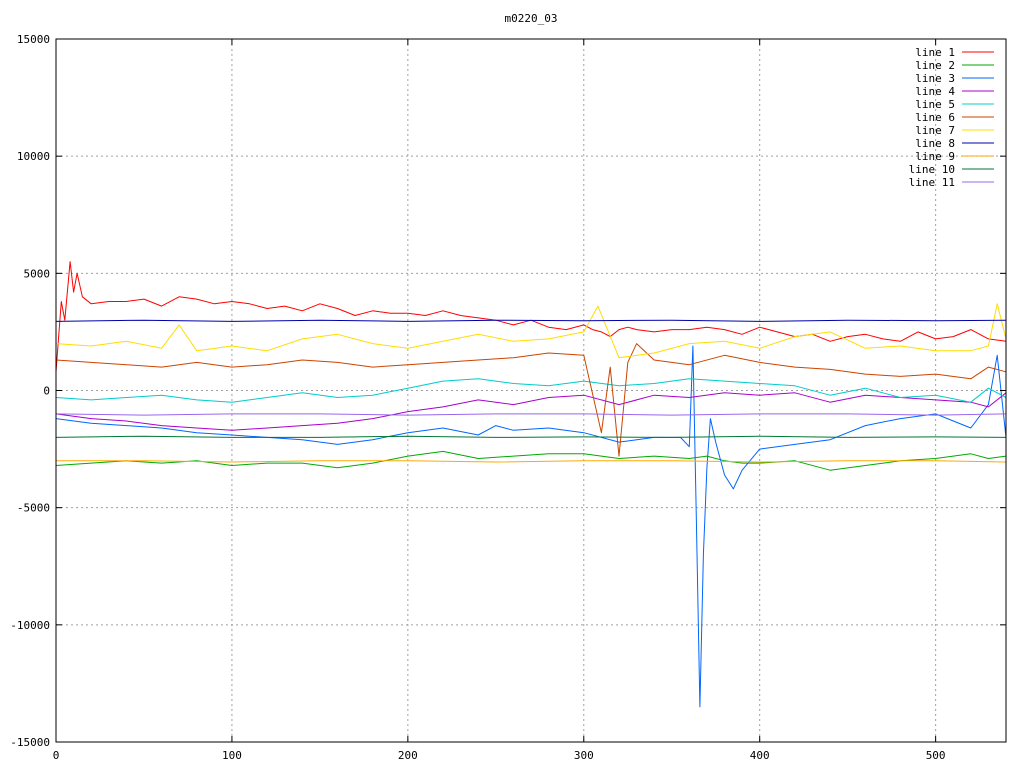 Image resolution: width=1024 pixels, height=768 pixels. What do you see at coordinates (935, 156) in the screenshot?
I see `legend-label: line 9` at bounding box center [935, 156].